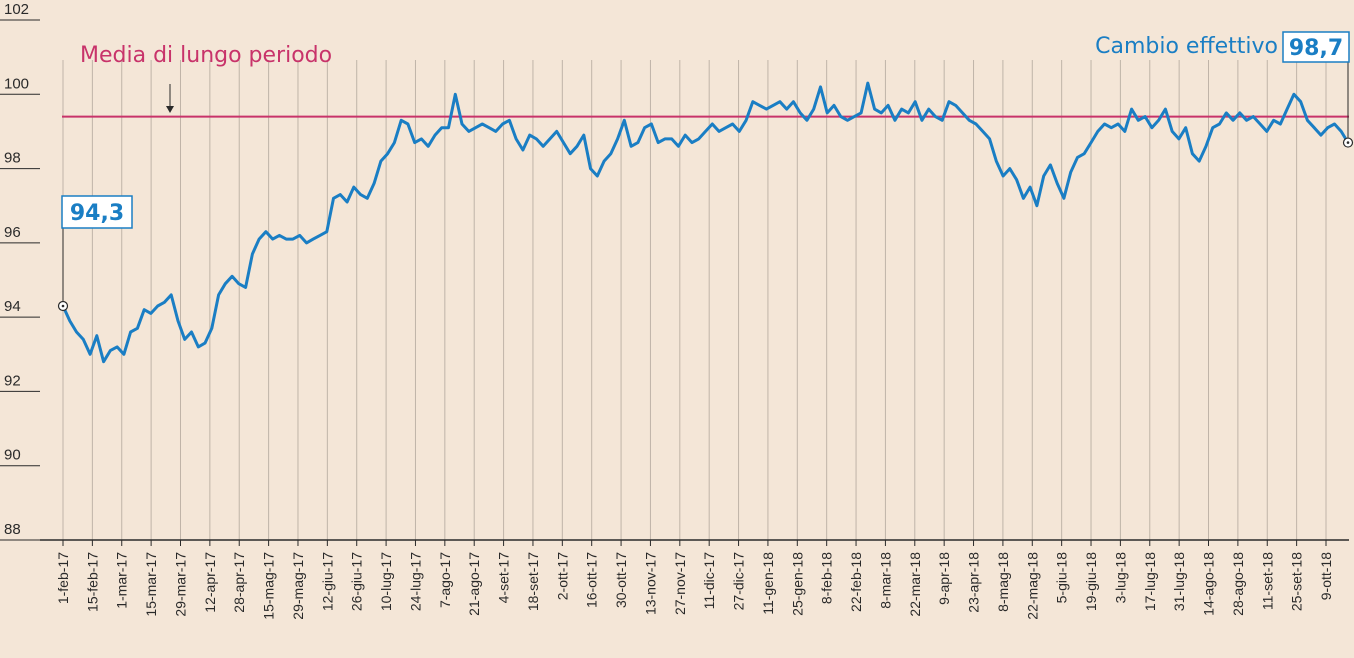 This screenshot has width=1354, height=658. Describe the element at coordinates (1209, 584) in the screenshot. I see `x-tick-label: 14-ago-18` at that location.